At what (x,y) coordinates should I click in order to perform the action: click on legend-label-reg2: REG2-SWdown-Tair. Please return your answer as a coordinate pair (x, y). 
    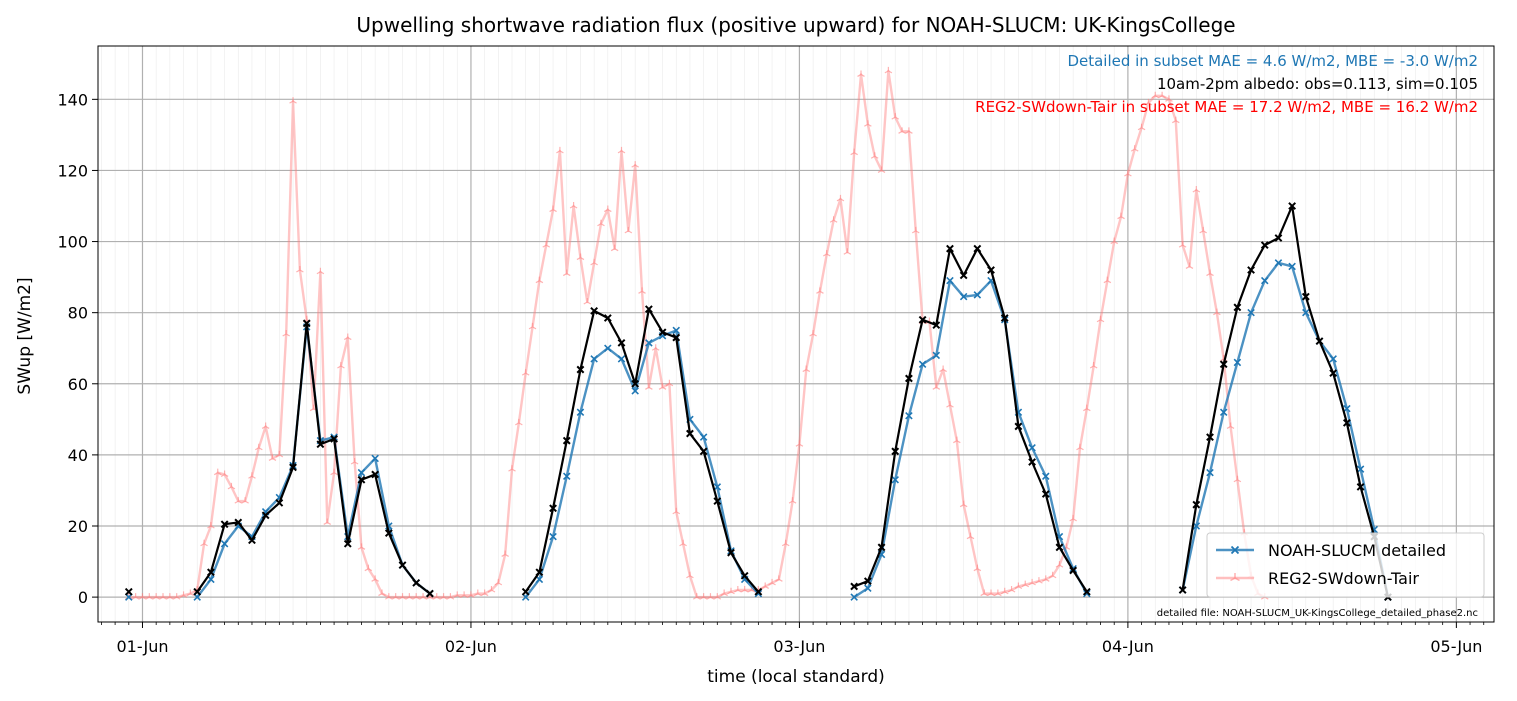
    Looking at the image, I should click on (1343, 578).